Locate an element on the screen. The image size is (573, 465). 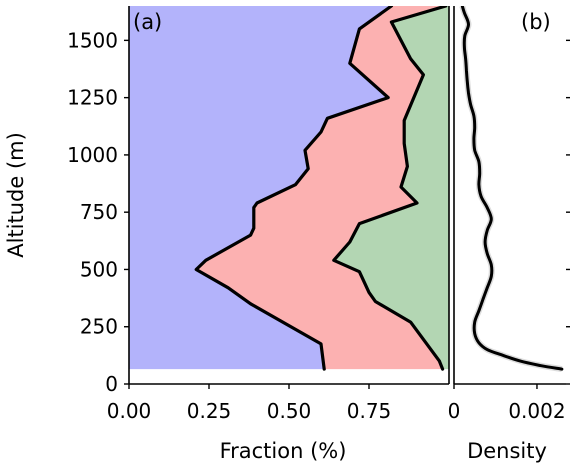
density-line is located at coordinates (512, 188).